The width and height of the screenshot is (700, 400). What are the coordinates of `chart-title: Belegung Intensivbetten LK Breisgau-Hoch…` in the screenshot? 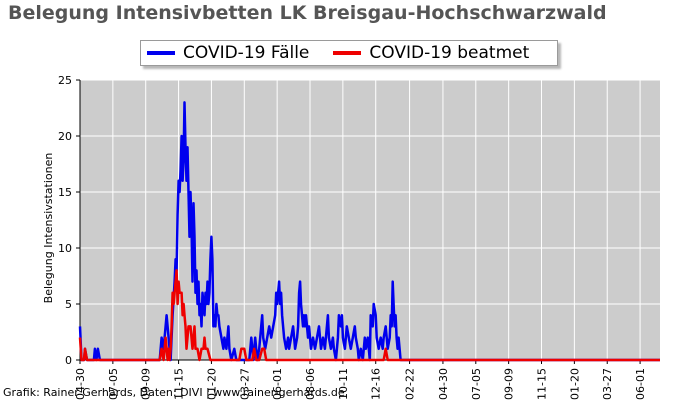 It's located at (307, 13).